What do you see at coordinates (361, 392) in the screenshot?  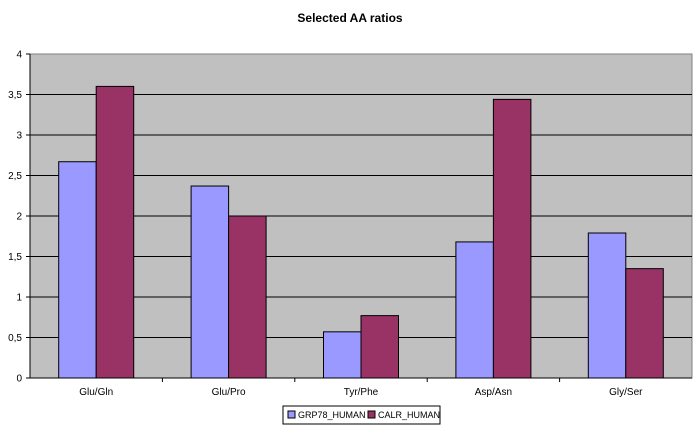 I see `x-tick-label: Tyr/Phe` at bounding box center [361, 392].